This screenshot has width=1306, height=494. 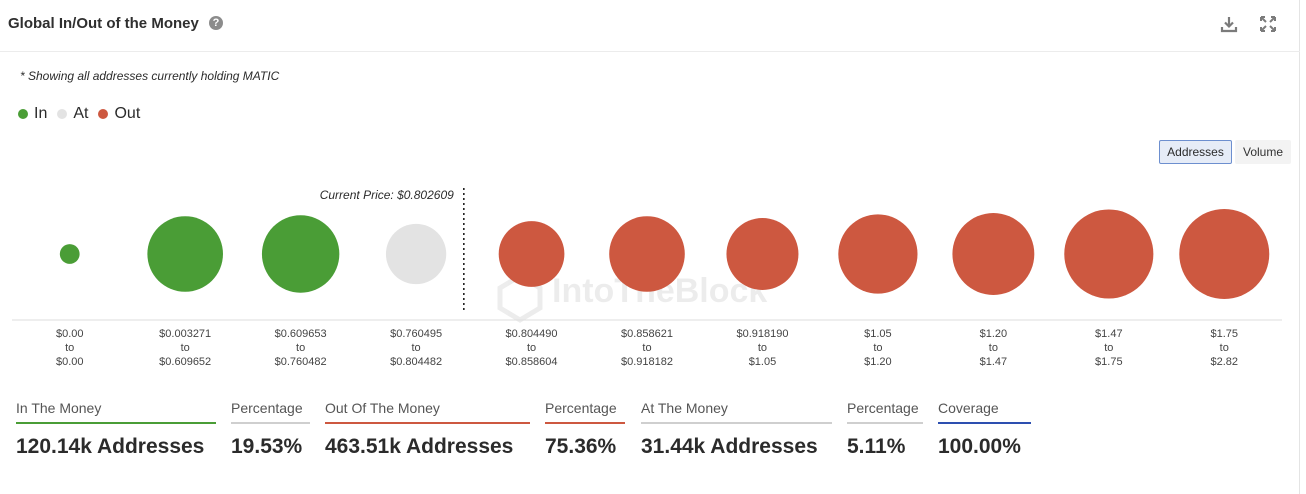 What do you see at coordinates (419, 446) in the screenshot?
I see `stat-value: 463.51k Addresses` at bounding box center [419, 446].